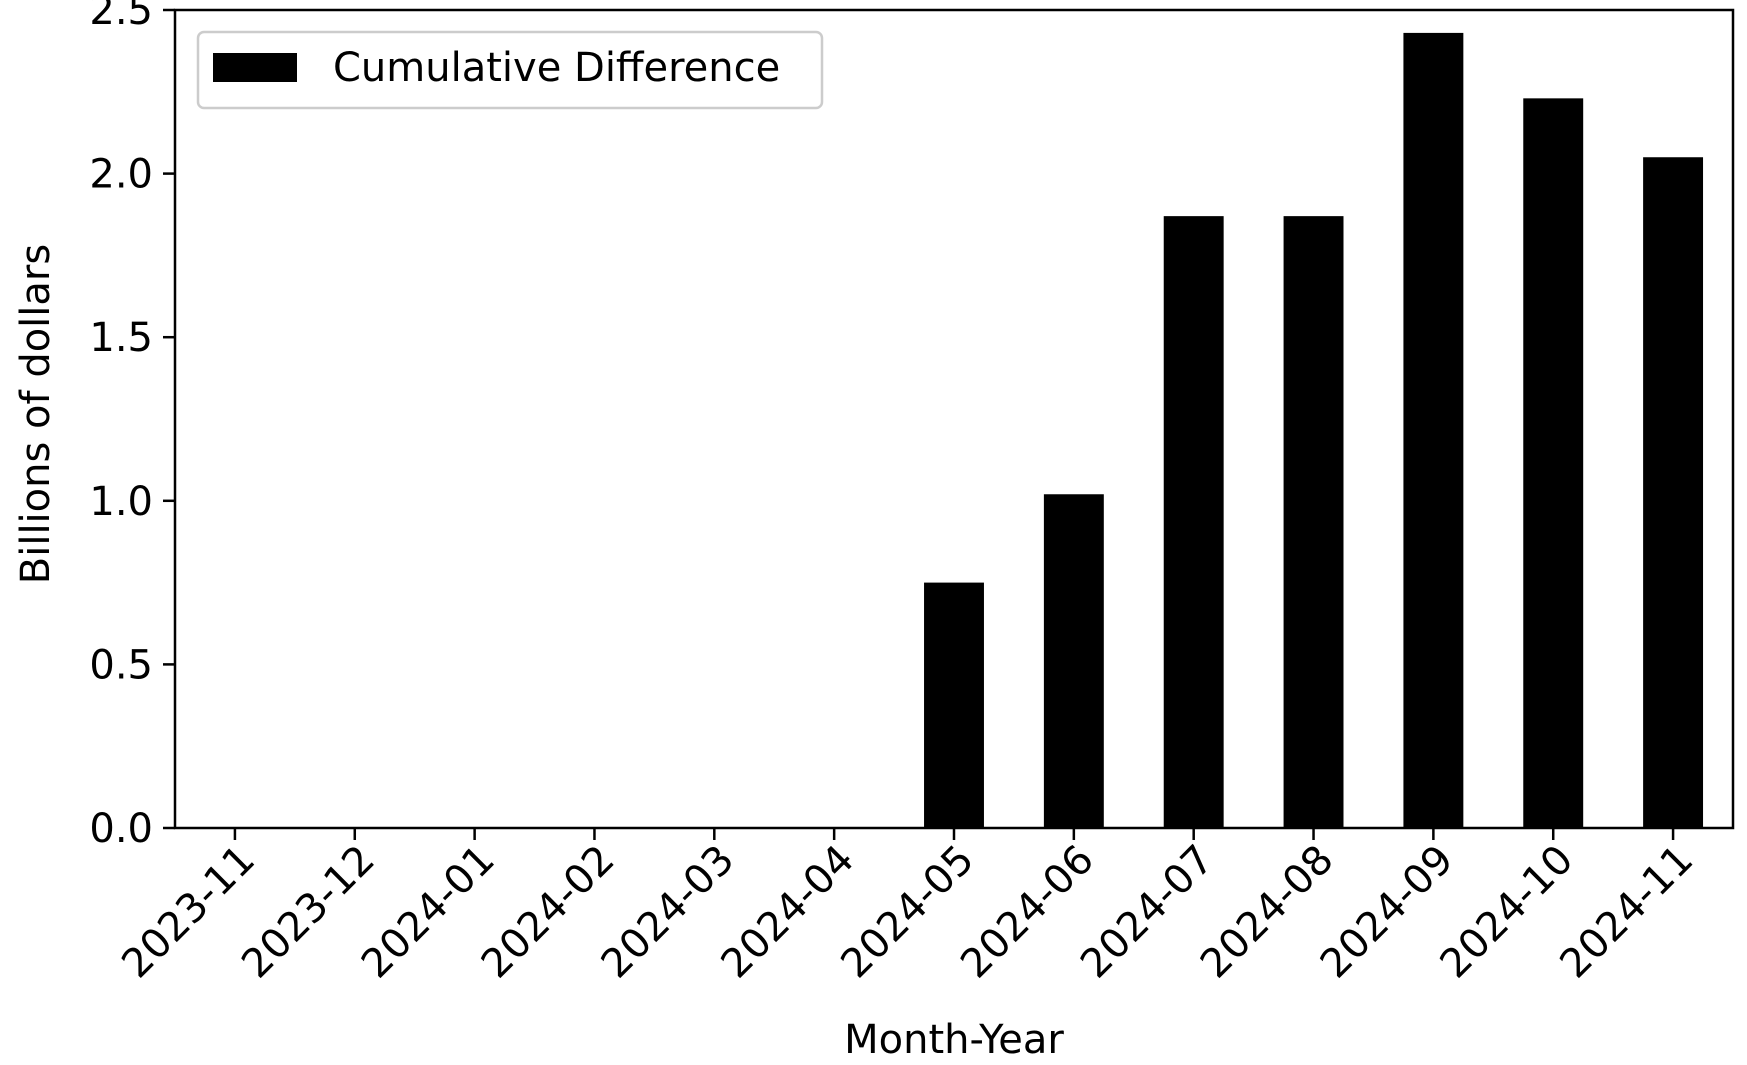 This screenshot has width=1747, height=1065. Describe the element at coordinates (556, 68) in the screenshot. I see `legend-label: Cumulative Difference` at that location.